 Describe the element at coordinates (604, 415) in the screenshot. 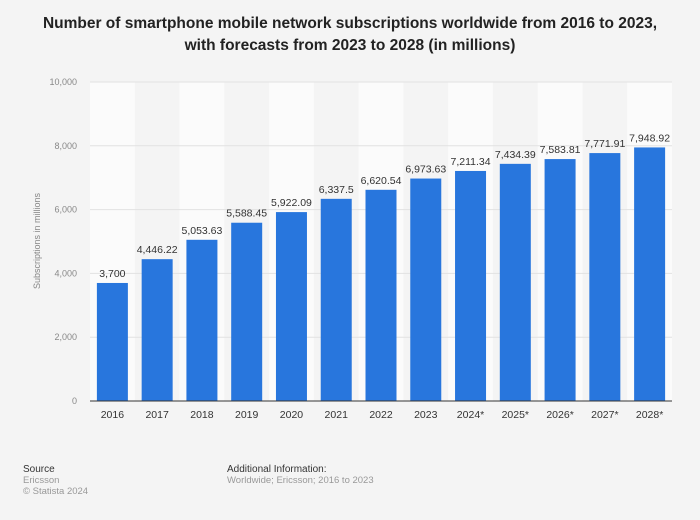

I see `x-tick-label: 2027*` at that location.